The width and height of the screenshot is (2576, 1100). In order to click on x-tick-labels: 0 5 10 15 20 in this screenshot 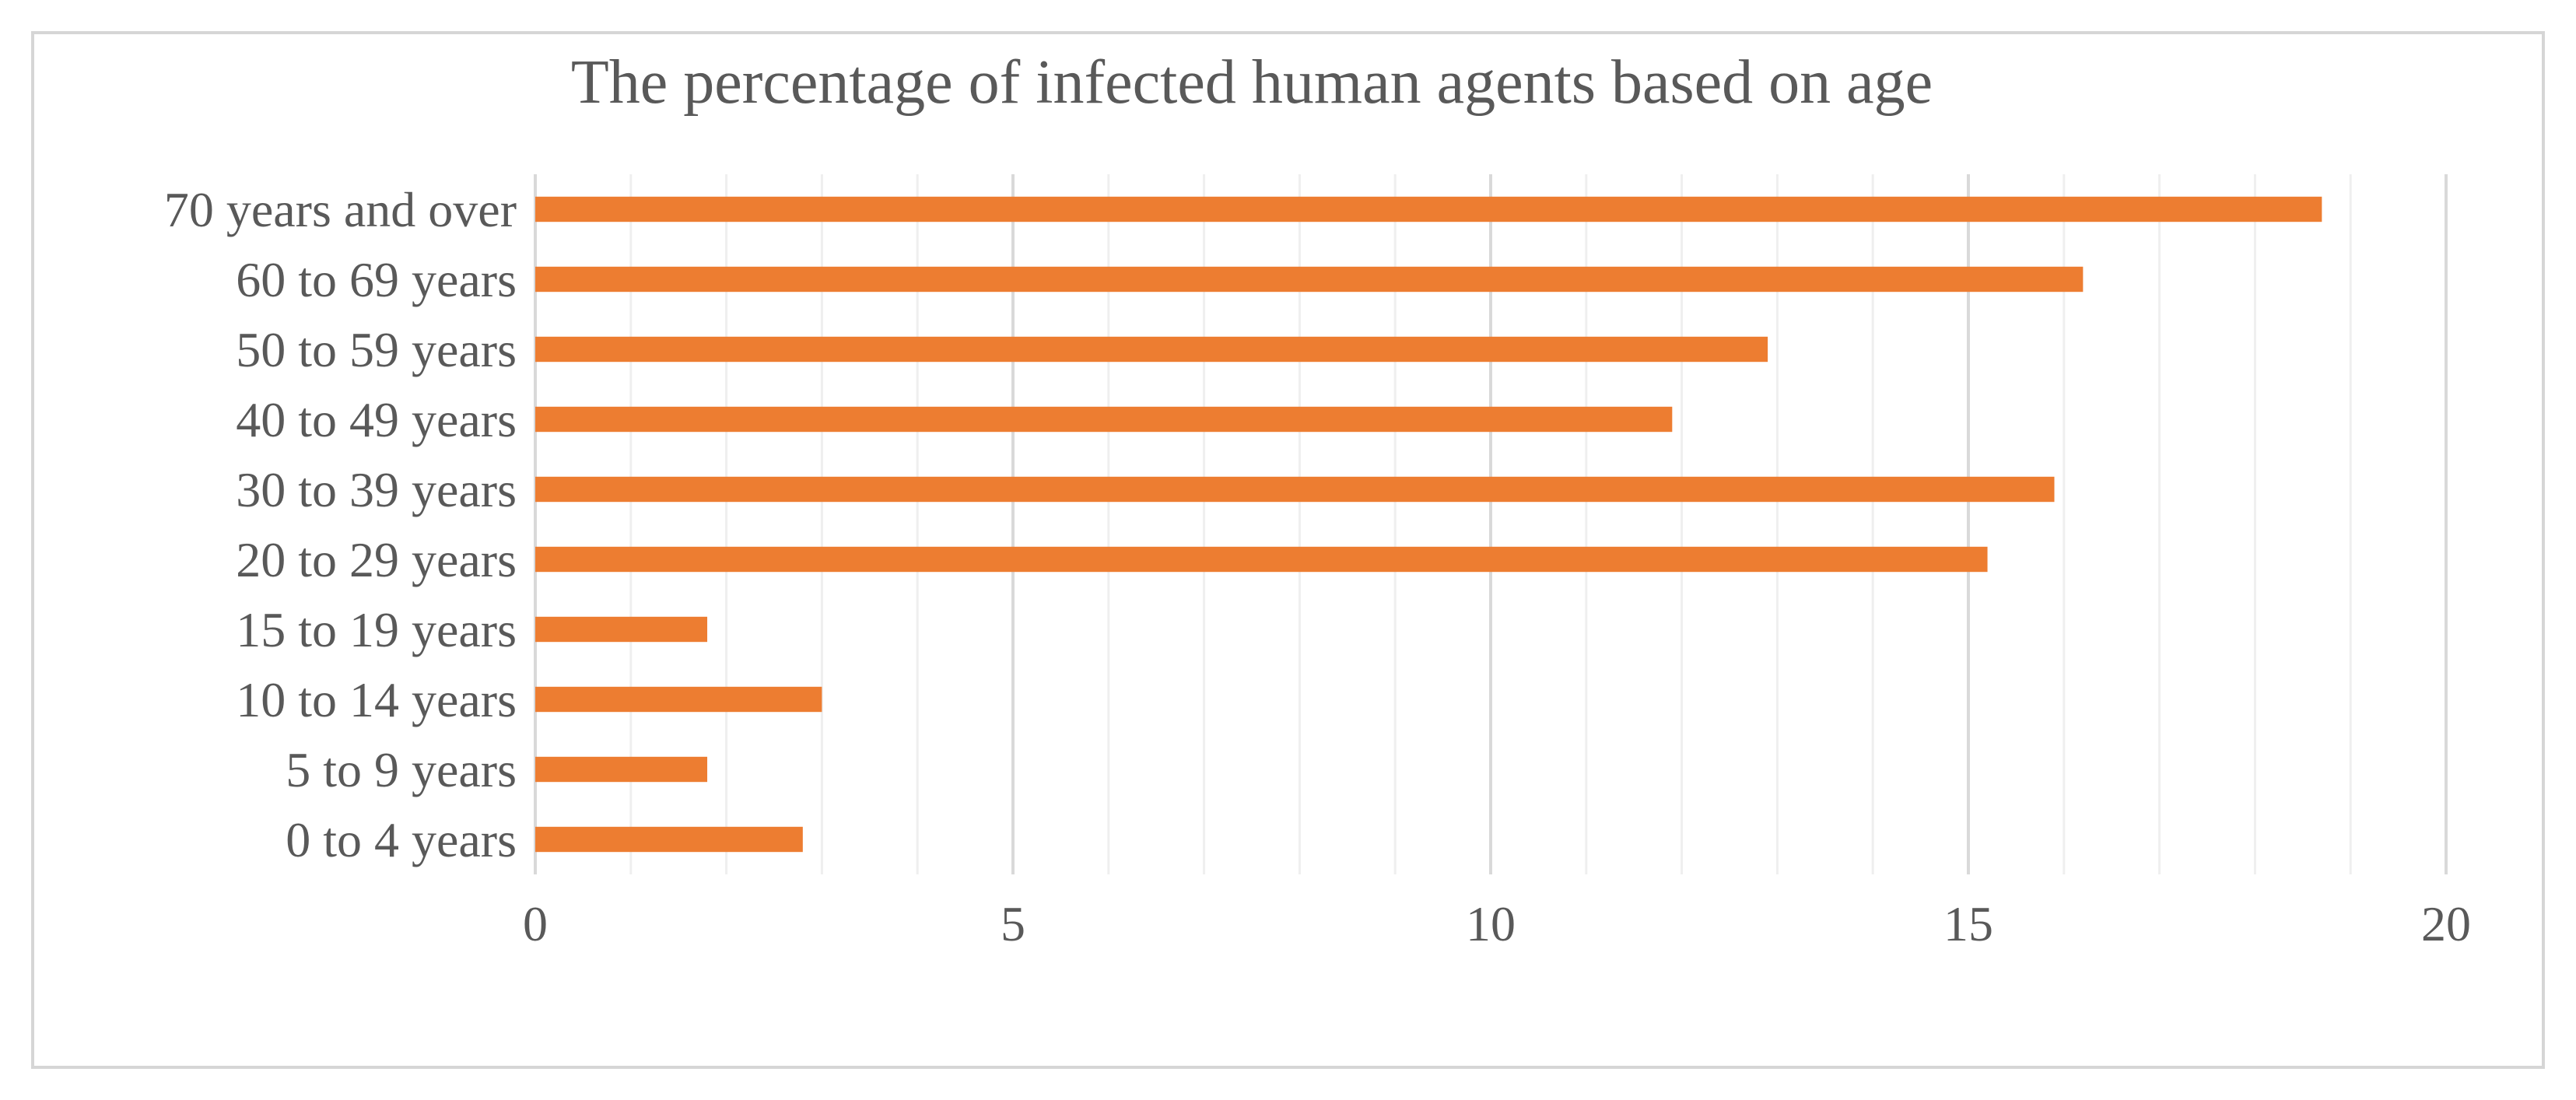, I will do `click(1497, 923)`.